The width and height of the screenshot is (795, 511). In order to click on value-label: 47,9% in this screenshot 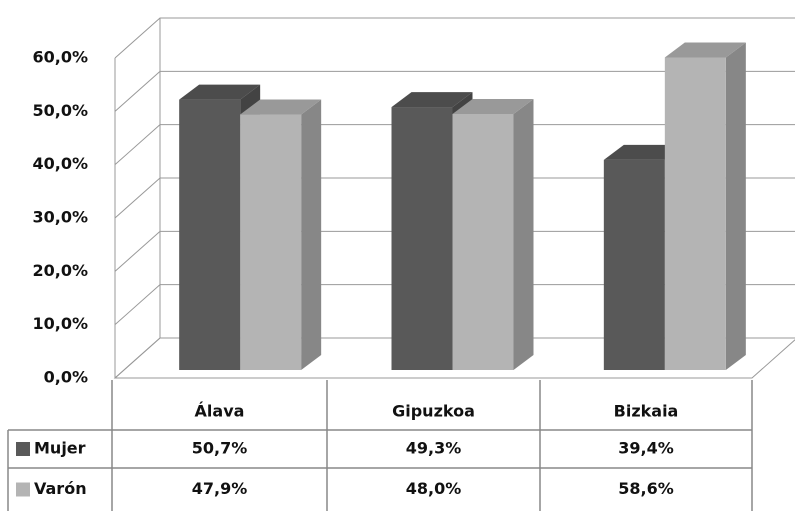, I will do `click(220, 488)`.